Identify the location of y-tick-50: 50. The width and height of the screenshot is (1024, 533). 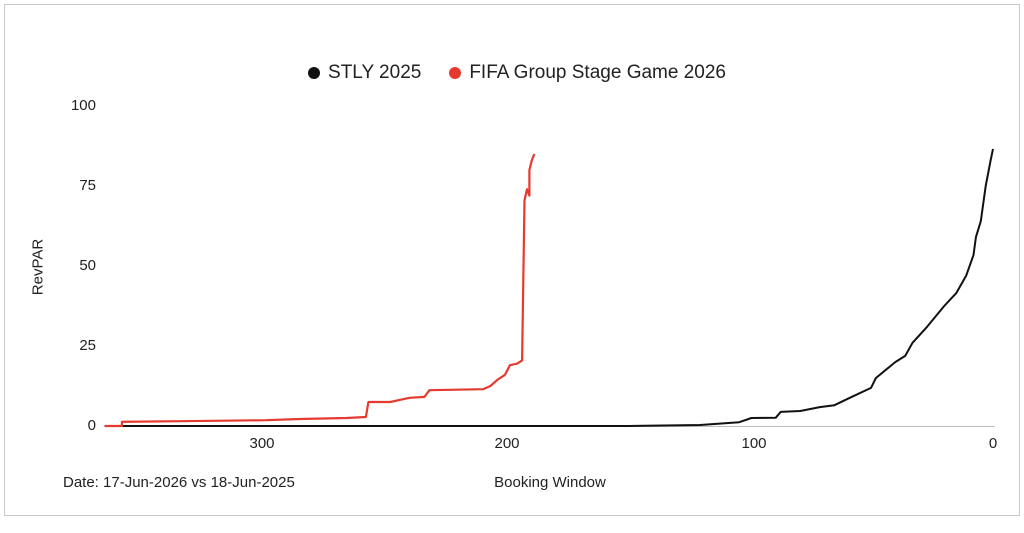
(87, 265).